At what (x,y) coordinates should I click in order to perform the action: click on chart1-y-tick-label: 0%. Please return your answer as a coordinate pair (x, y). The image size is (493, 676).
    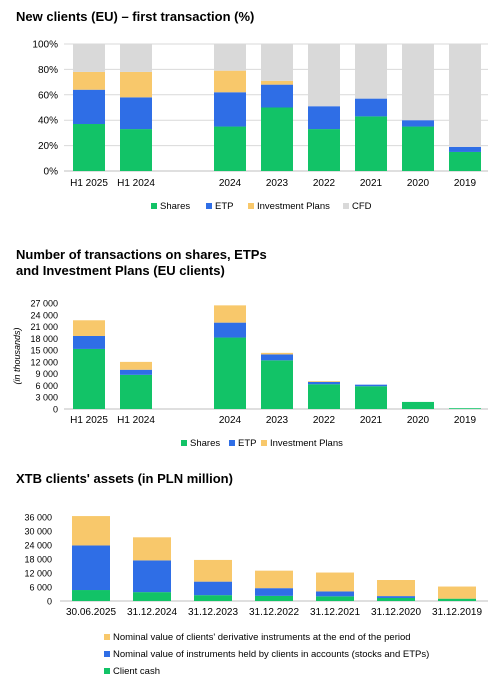
    Looking at the image, I should click on (51, 172).